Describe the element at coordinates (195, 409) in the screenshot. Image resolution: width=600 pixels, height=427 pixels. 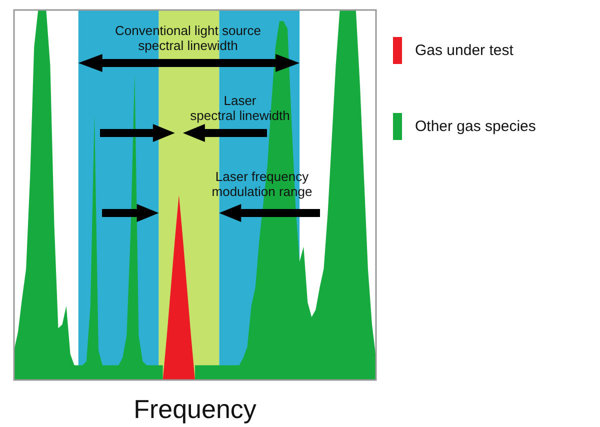
I see `x-axis-title: Frequency` at that location.